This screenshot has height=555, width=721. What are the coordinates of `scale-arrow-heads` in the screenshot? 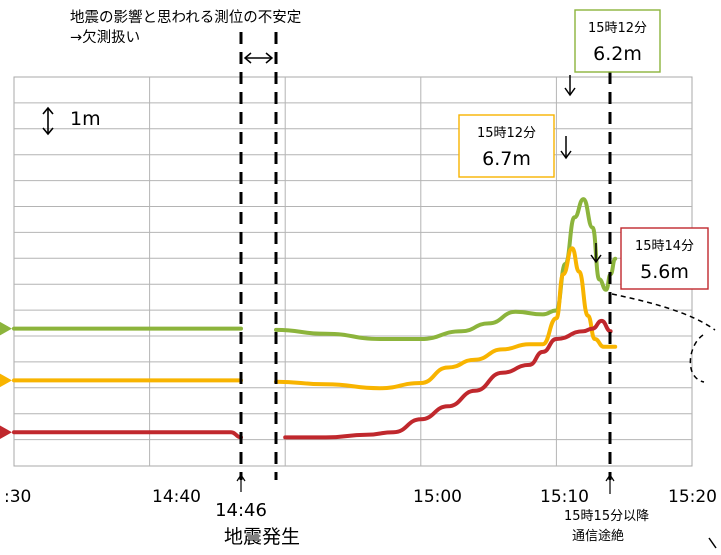 It's located at (48, 121).